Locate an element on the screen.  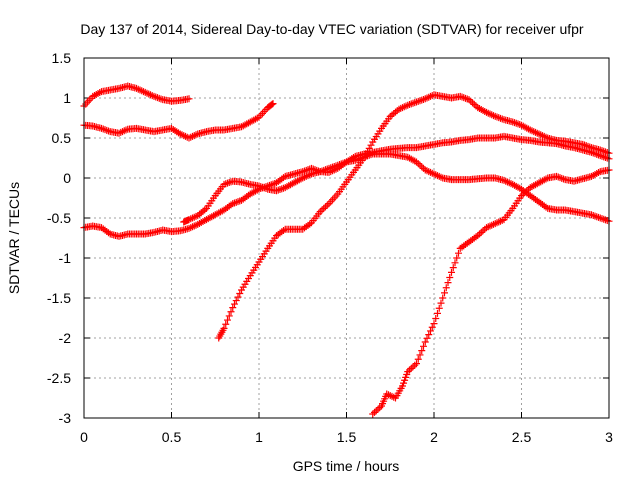
y-tick-label: 0.5 is located at coordinates (62, 138).